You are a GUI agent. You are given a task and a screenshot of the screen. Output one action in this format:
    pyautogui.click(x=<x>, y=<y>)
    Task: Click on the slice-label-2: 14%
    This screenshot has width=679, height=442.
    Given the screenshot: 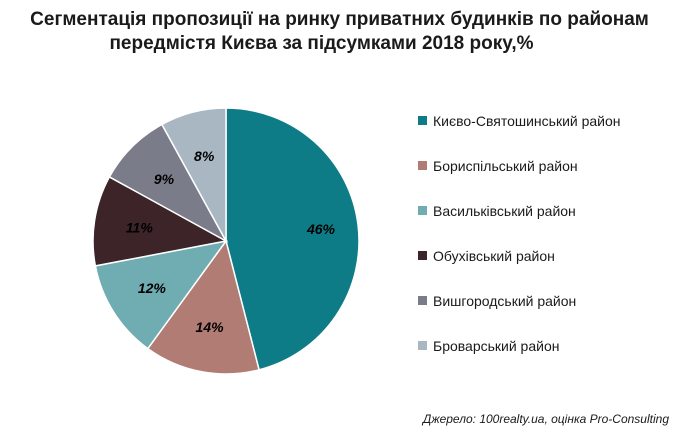 What is the action you would take?
    pyautogui.click(x=210, y=327)
    